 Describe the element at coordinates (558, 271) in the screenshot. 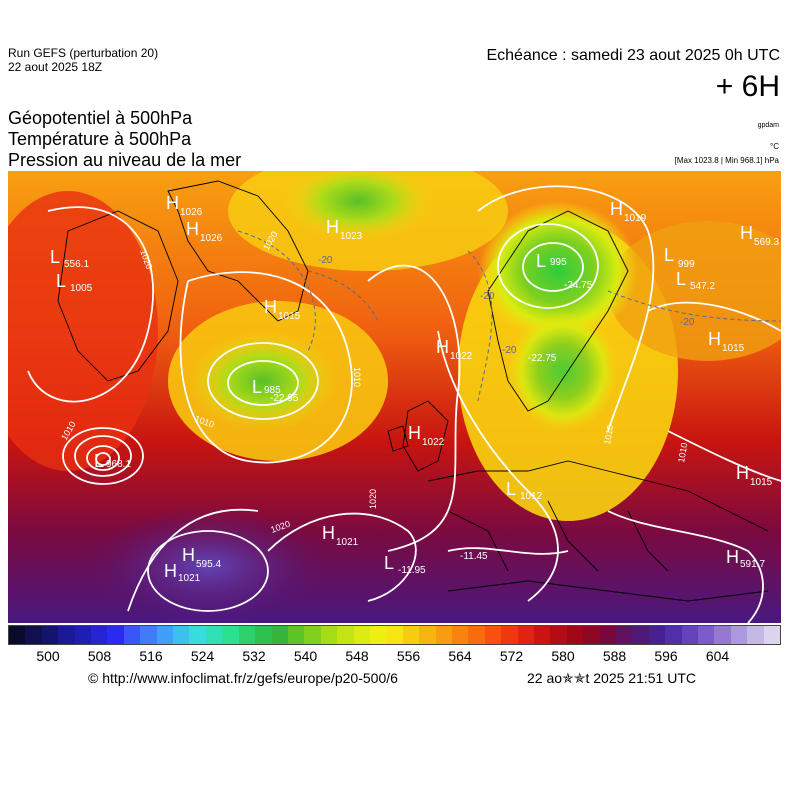

I see `low-core-scandinavia` at that location.